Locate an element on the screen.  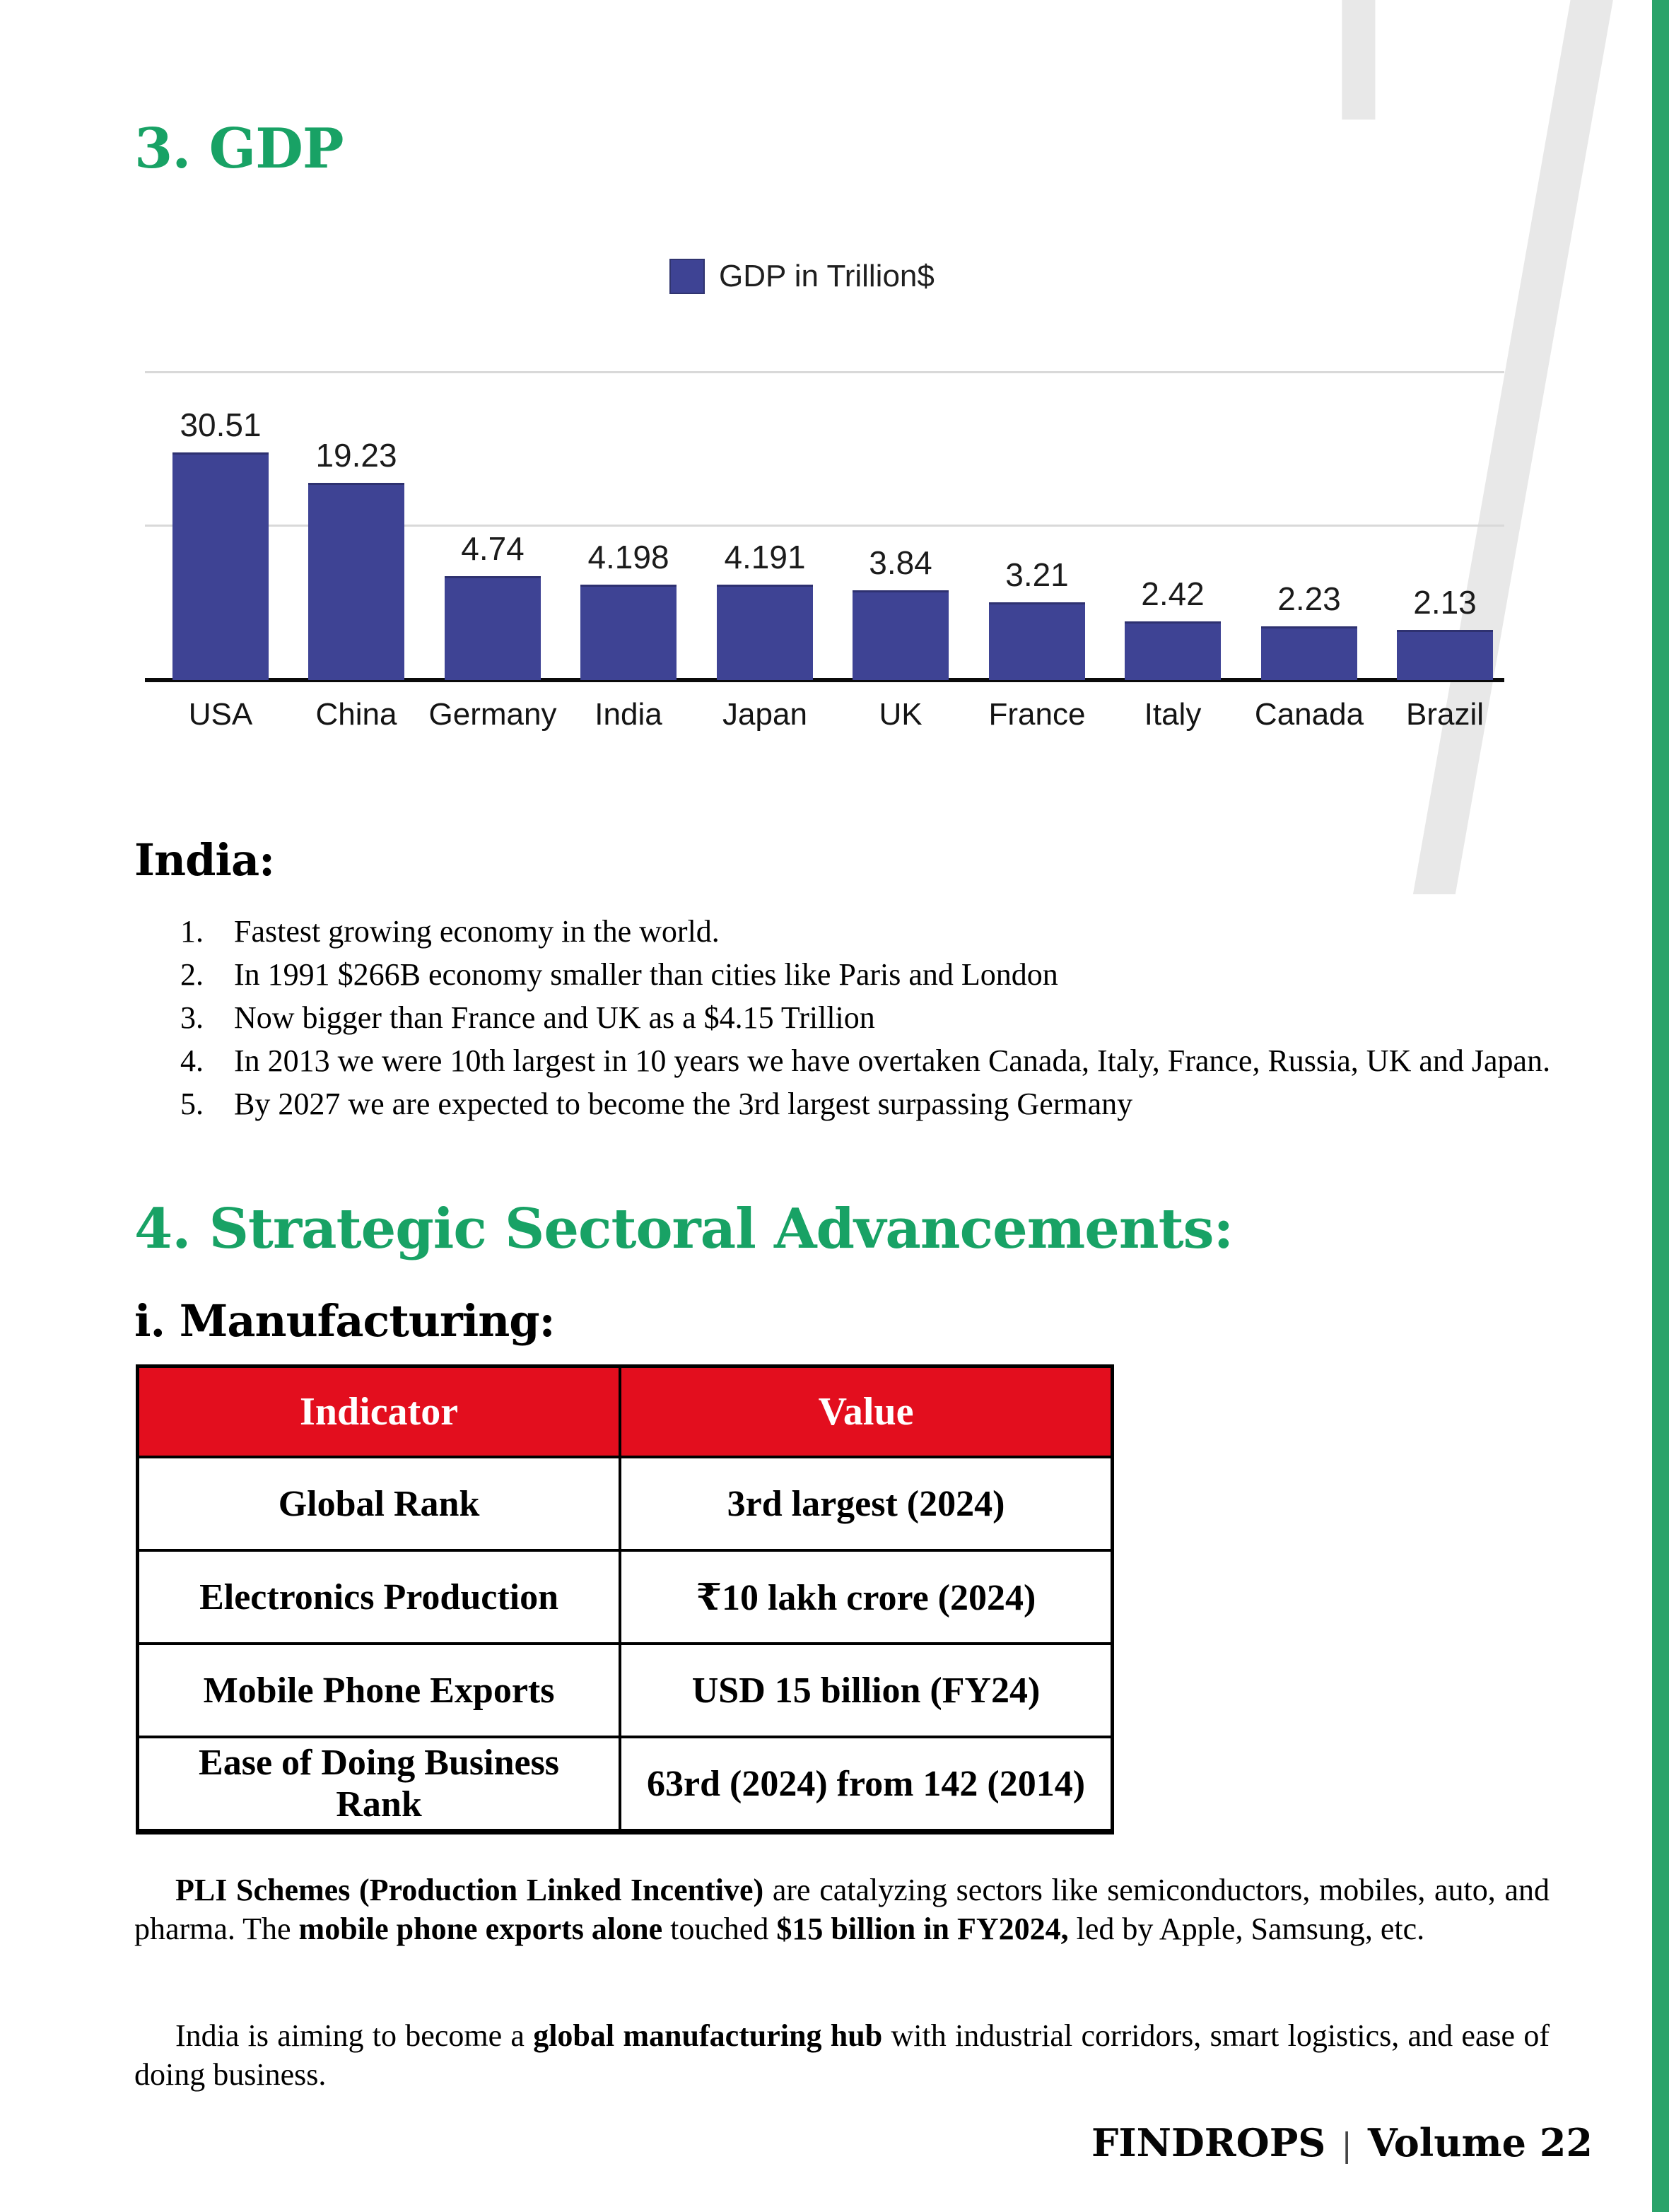
bar-canada is located at coordinates (1309, 653).